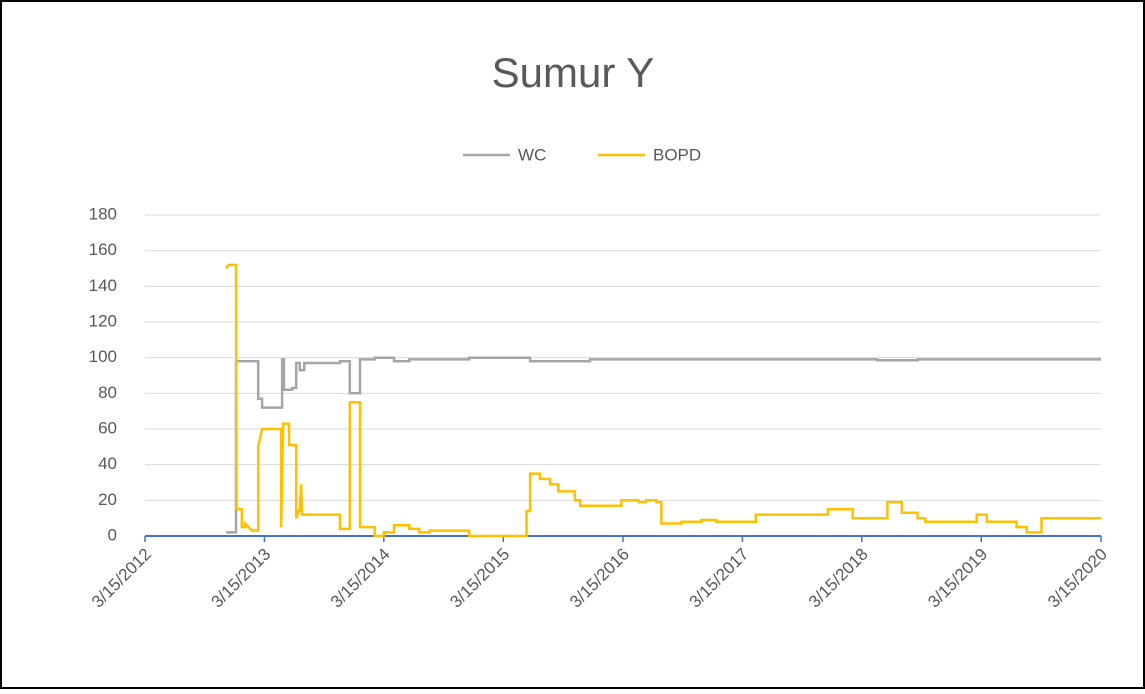 This screenshot has width=1145, height=694. What do you see at coordinates (677, 154) in the screenshot?
I see `legend-label: BOPD` at bounding box center [677, 154].